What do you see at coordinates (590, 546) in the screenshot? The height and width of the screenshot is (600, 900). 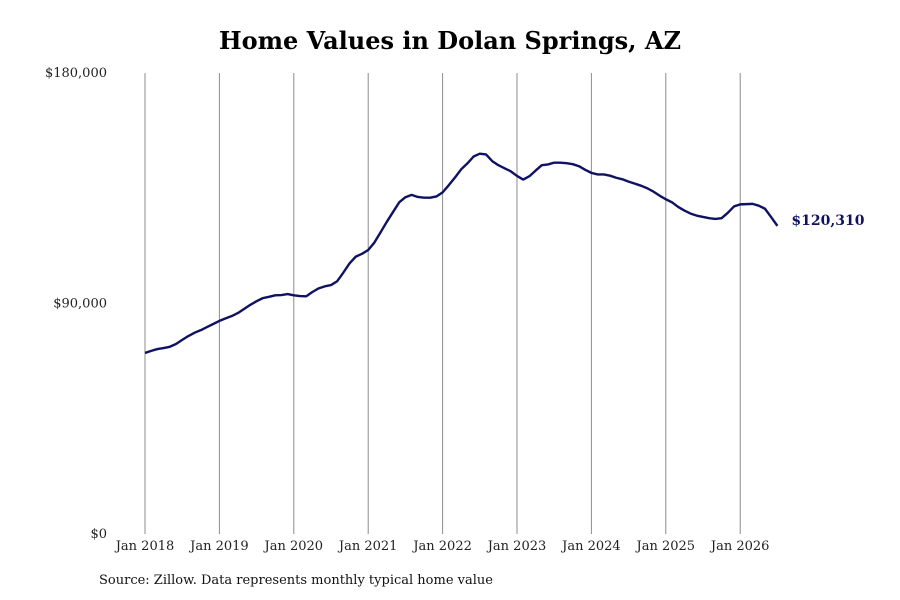 I see `x-tick-label: Jan 2024` at bounding box center [590, 546].